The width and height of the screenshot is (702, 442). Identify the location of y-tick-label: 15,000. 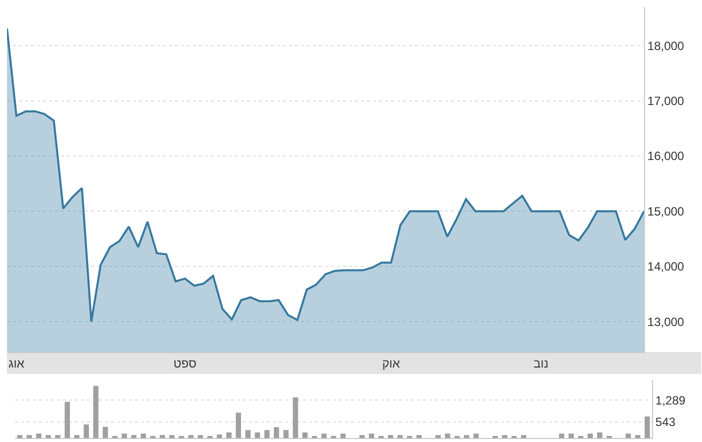
(665, 211).